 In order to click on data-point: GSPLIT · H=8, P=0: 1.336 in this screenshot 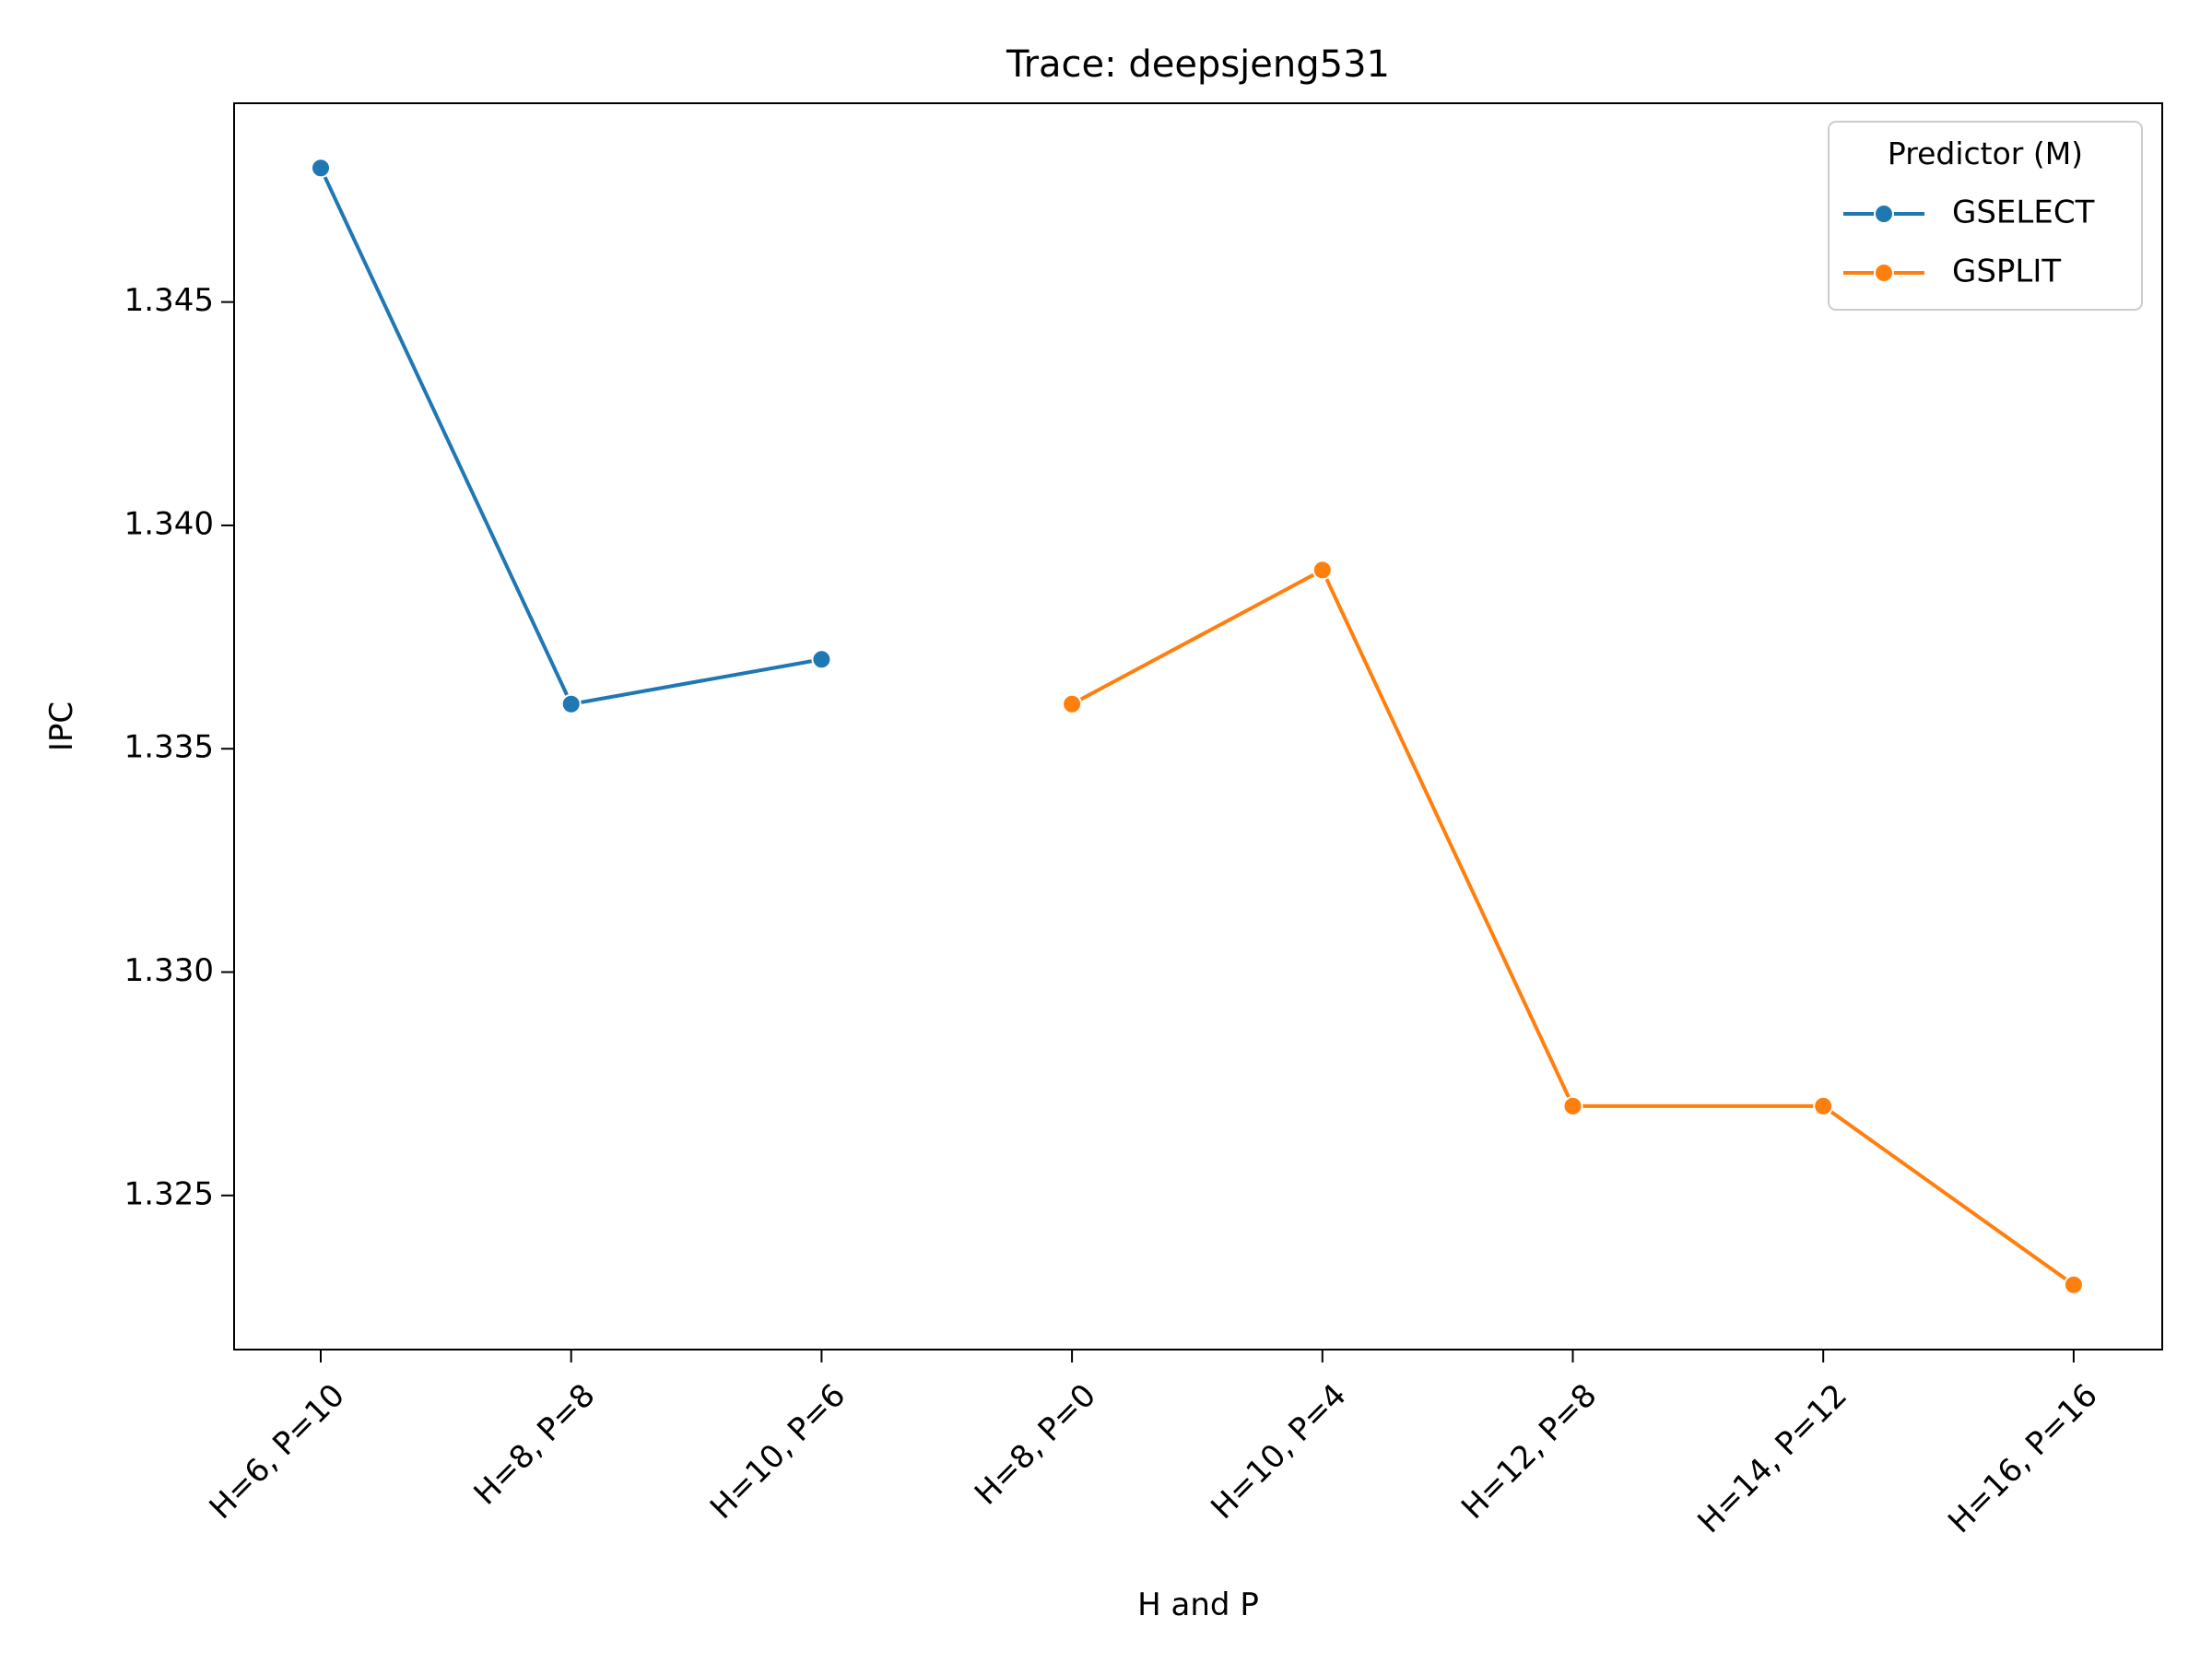, I will do `click(1072, 703)`.